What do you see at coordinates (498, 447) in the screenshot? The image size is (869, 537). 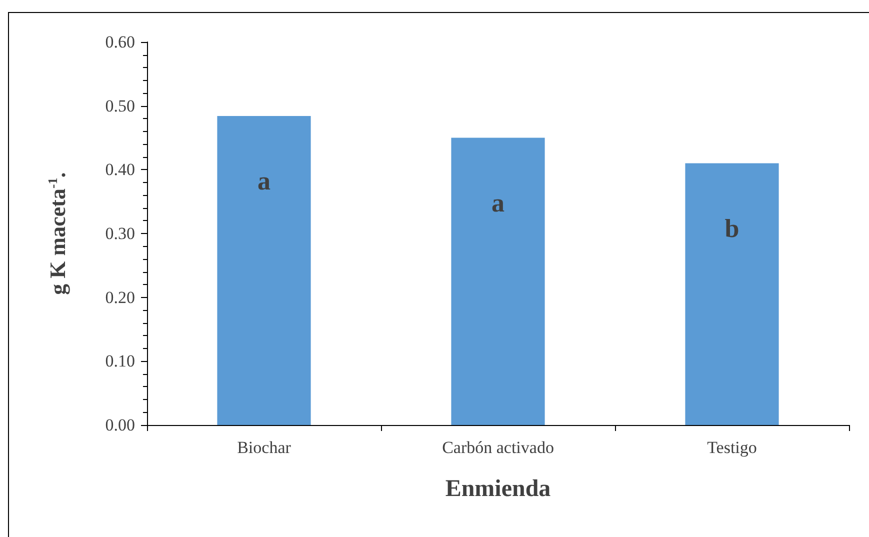 I see `x-tick-label: Carbón activado` at bounding box center [498, 447].